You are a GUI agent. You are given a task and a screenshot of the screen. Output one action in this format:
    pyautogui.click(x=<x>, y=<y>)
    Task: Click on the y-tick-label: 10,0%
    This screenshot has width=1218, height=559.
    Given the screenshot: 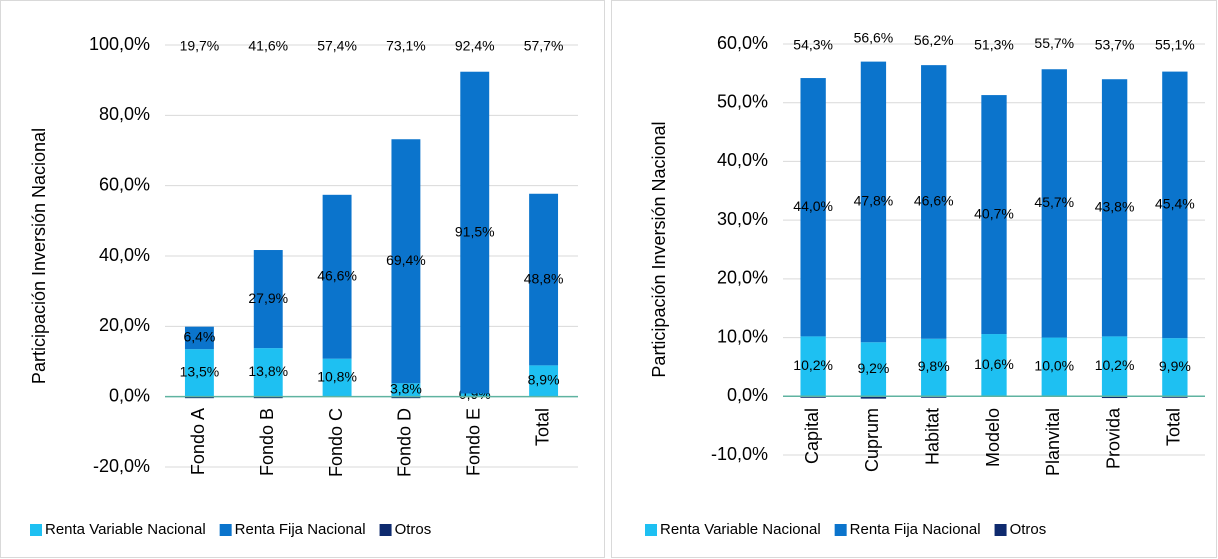 What is the action you would take?
    pyautogui.click(x=742, y=336)
    